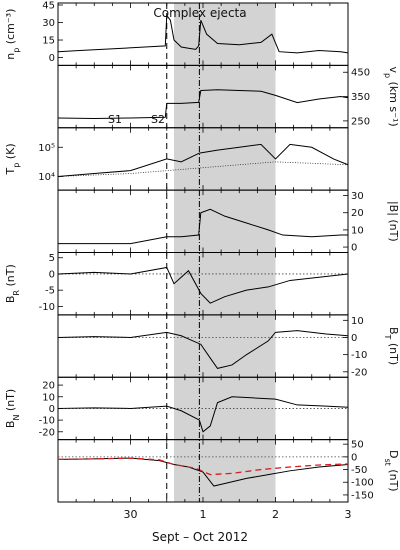 This screenshot has width=400, height=550. Describe the element at coordinates (50, 291) in the screenshot. I see `y-tick-label: -5` at that location.